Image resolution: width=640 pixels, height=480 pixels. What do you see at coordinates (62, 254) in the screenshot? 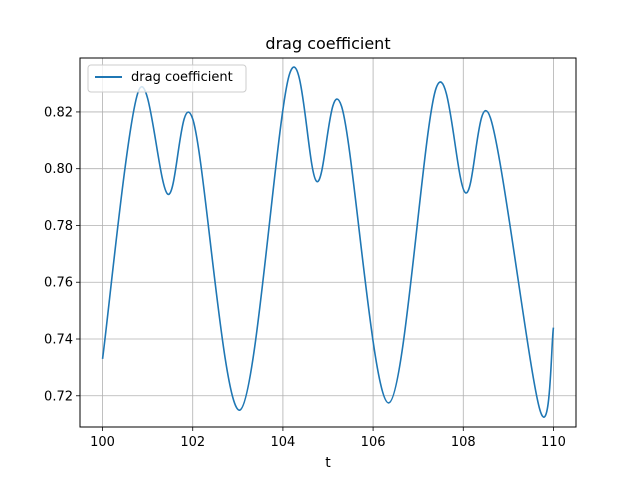
I see `y-axis: 0.72 0.74 0.76 0.78 0.80 0.82` at bounding box center [62, 254].